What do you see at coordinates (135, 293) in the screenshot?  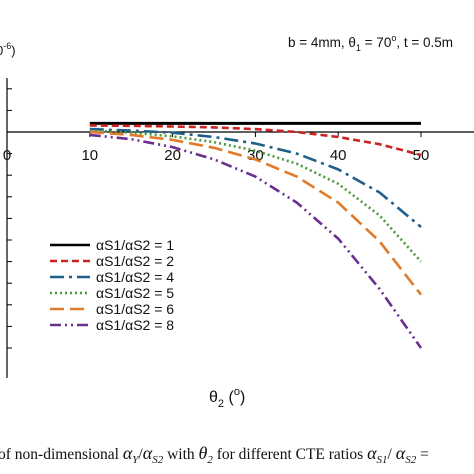 I see `legend-label-4: αS1/αS2 = 5` at bounding box center [135, 293].